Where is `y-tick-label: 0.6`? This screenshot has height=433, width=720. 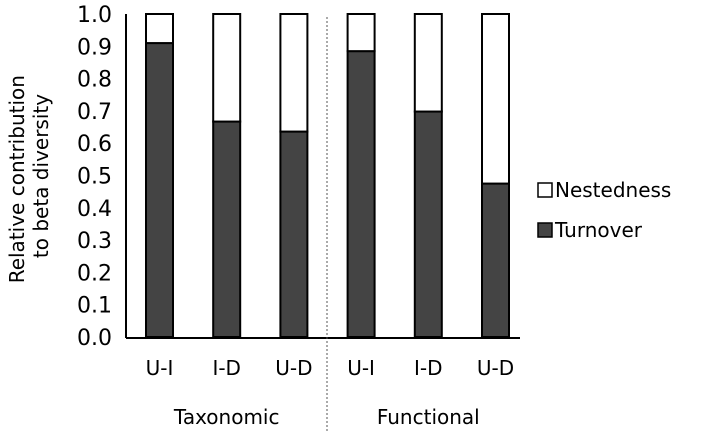
y-tick-label: 0.6 is located at coordinates (94, 144).